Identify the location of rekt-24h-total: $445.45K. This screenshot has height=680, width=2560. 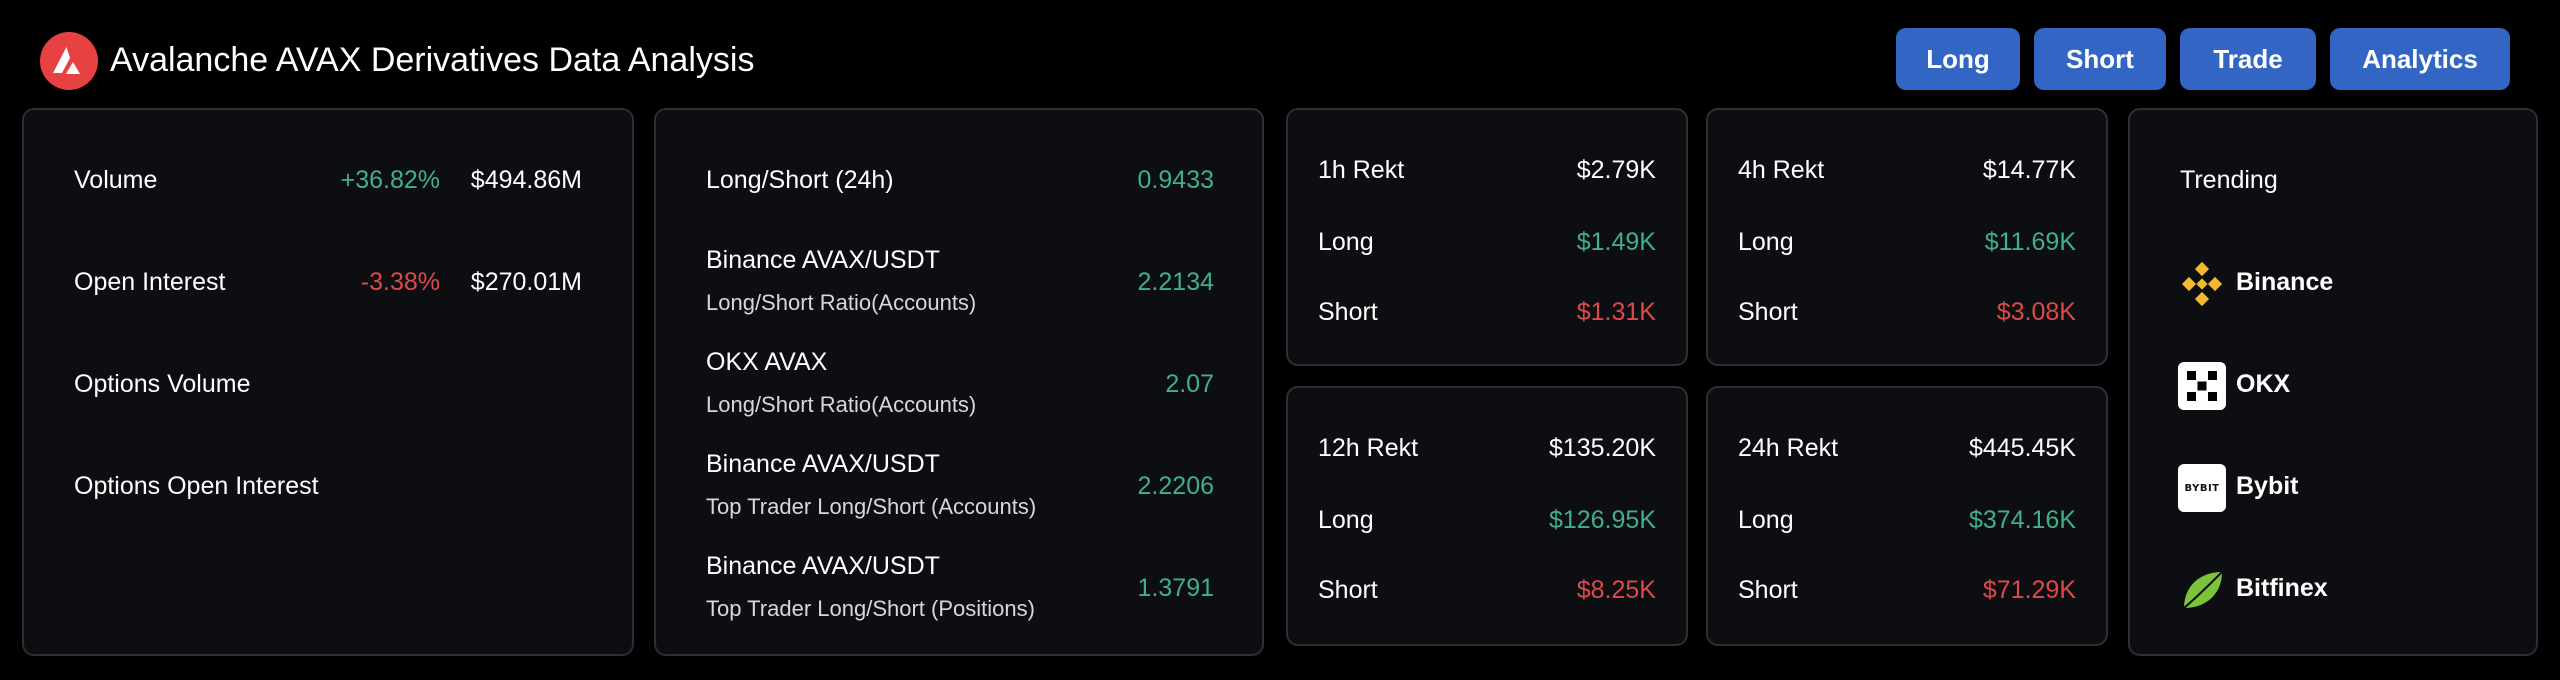
(2022, 448).